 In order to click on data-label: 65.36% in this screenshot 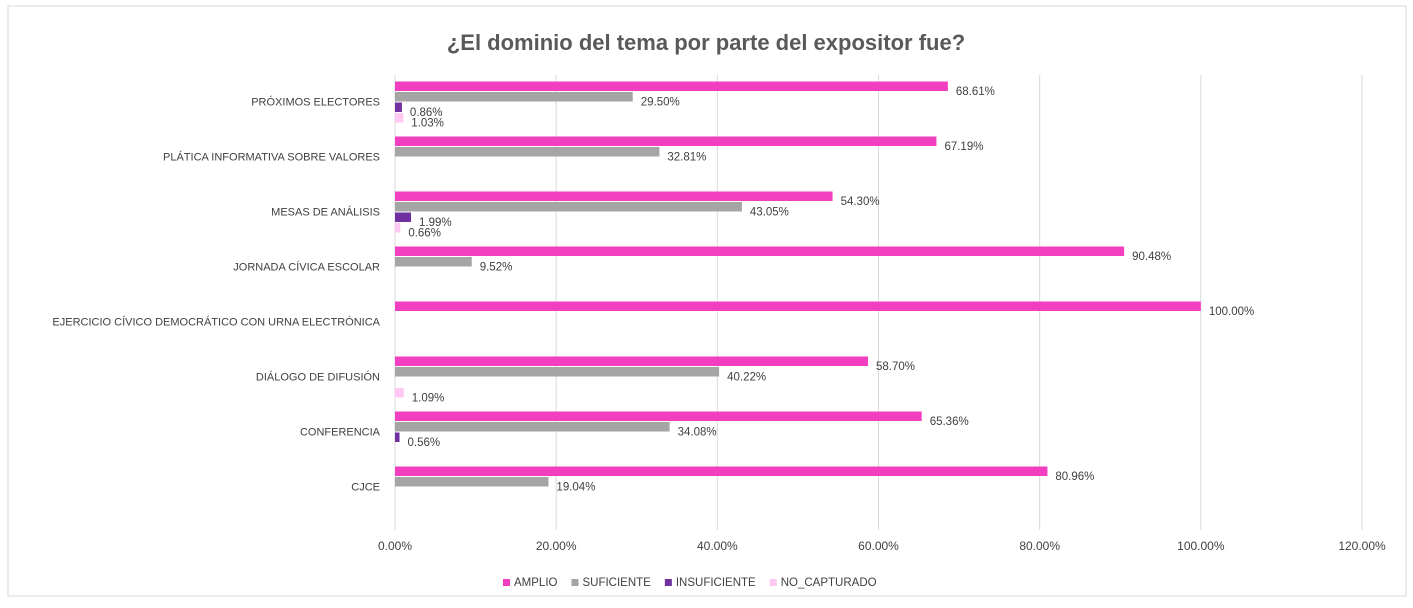, I will do `click(949, 422)`.